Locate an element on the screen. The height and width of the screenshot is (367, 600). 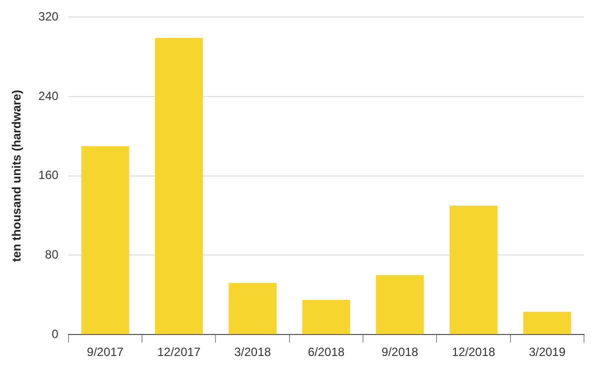
x-tick-label: 9/2018 is located at coordinates (400, 352).